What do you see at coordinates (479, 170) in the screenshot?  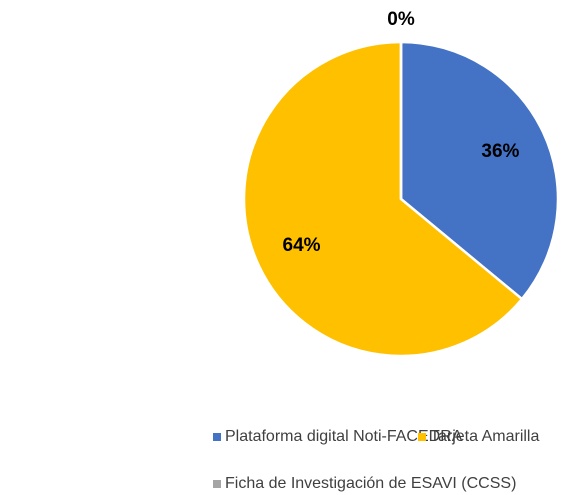 I see `pie-slice` at bounding box center [479, 170].